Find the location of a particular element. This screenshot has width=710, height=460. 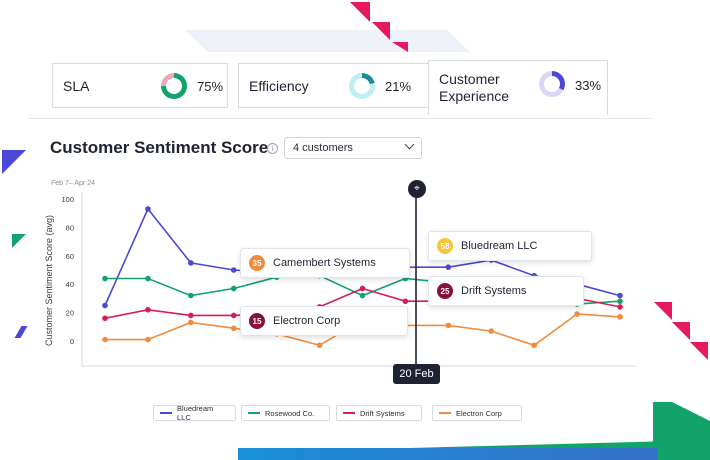

tooltip-bluedream: 58 Bluedream LLC is located at coordinates (510, 246).